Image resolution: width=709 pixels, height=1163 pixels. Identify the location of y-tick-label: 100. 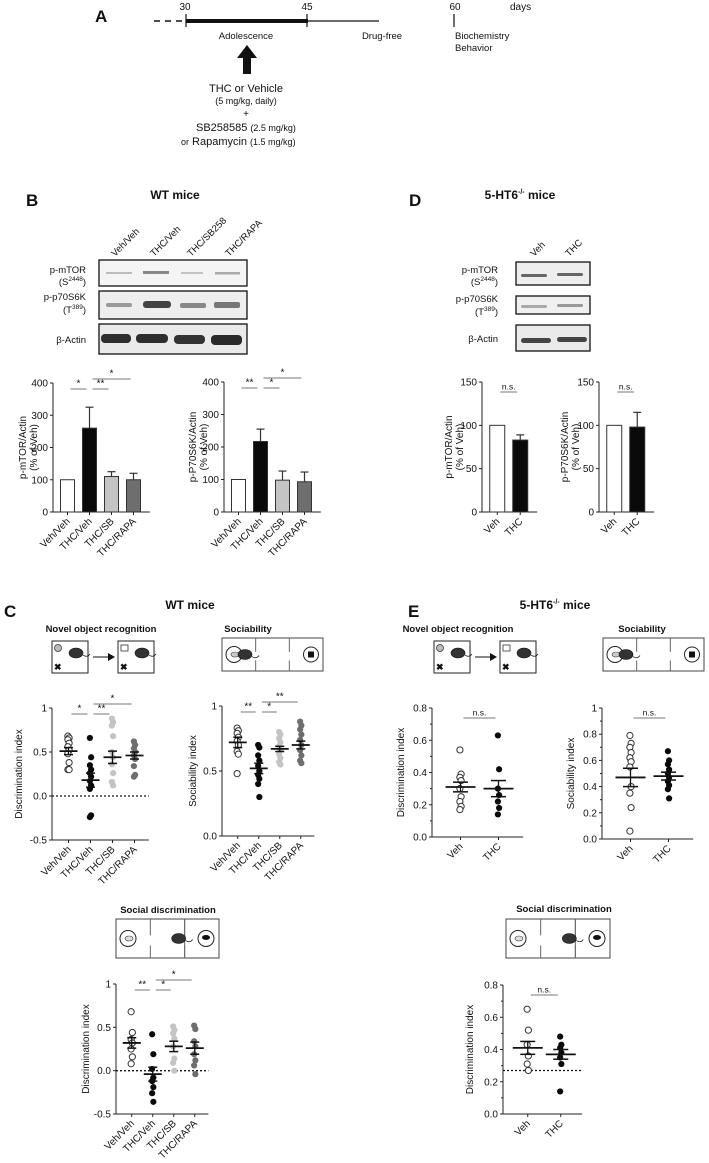
(468, 426).